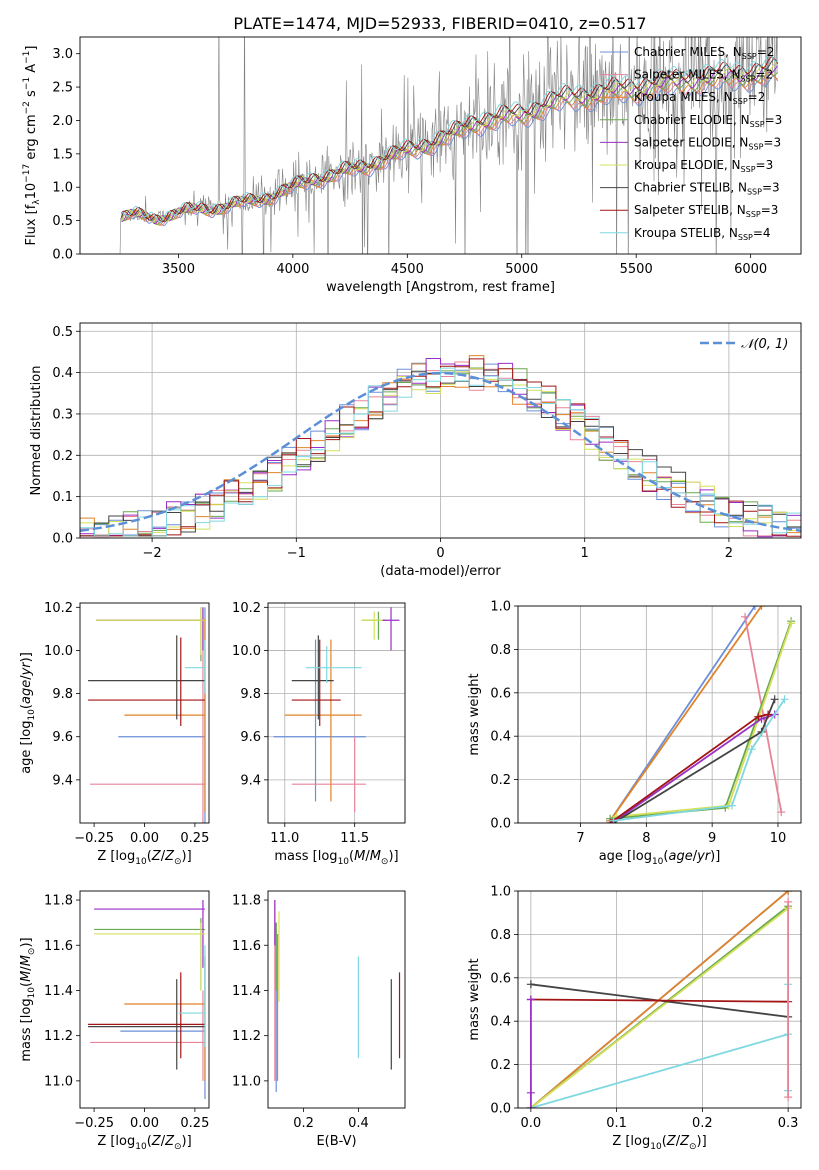 The height and width of the screenshot is (1170, 819). What do you see at coordinates (336, 713) in the screenshot?
I see `plot-area-age-mass` at bounding box center [336, 713].